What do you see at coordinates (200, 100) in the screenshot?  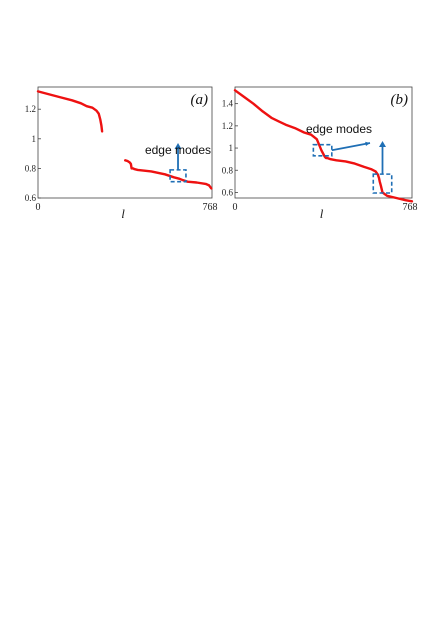 I see `panel-label: (a)` at bounding box center [200, 100].